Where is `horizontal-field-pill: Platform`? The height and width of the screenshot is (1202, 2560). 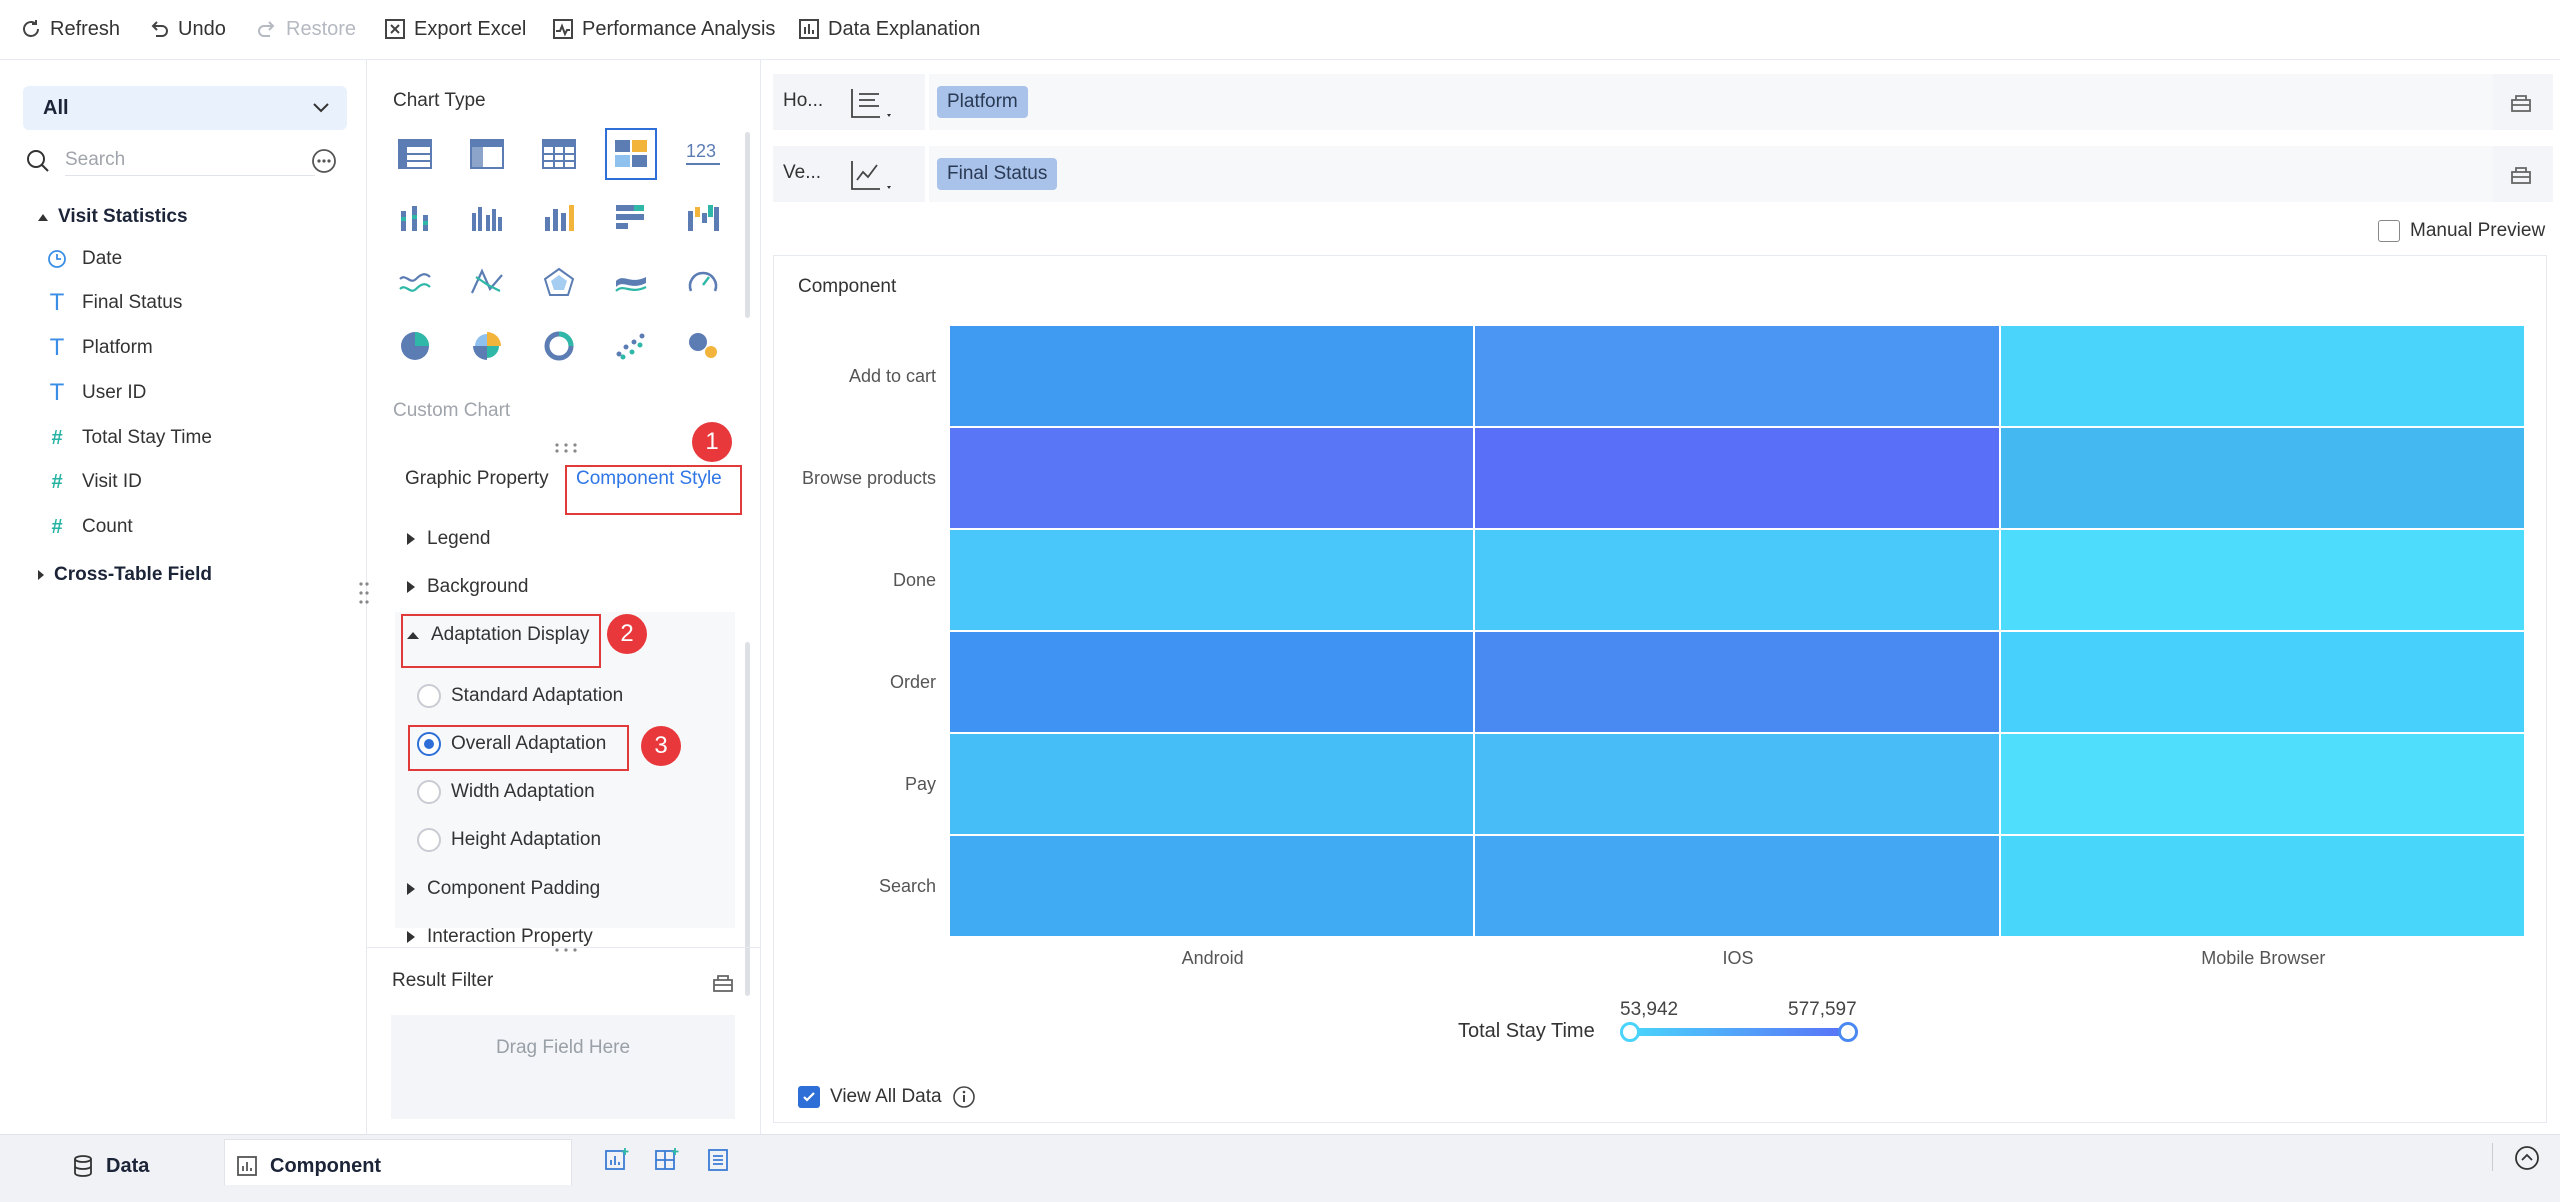 horizontal-field-pill: Platform is located at coordinates (982, 102).